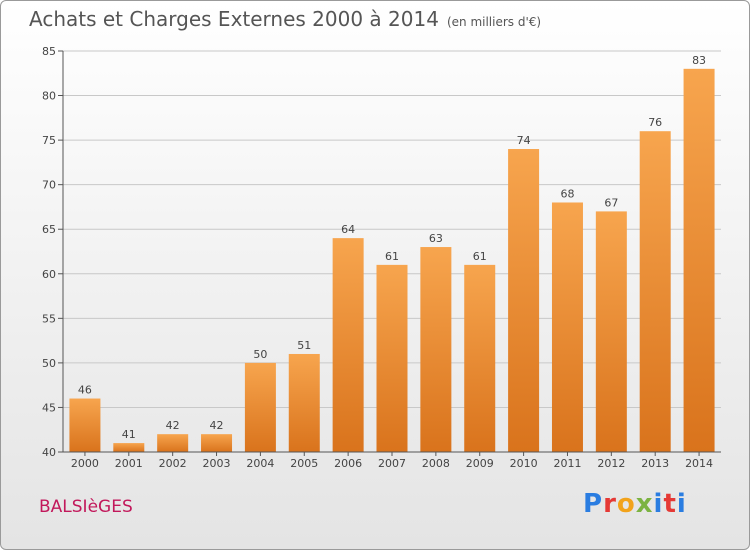 This screenshot has height=550, width=750. I want to click on proxiti-logo: Proxiti, so click(635, 504).